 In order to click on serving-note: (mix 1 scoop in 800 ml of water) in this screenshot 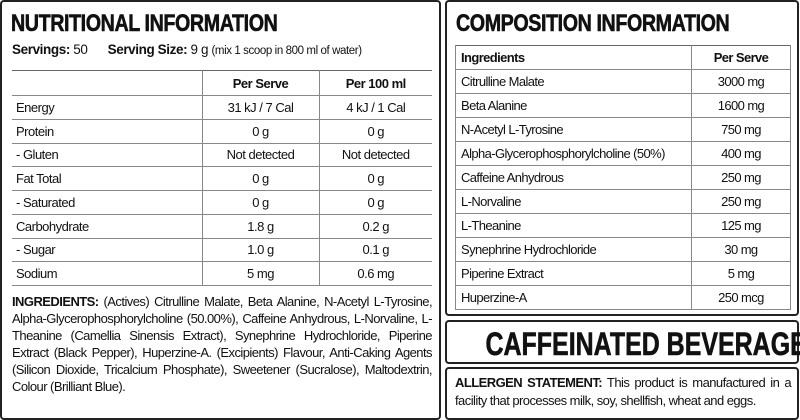, I will do `click(286, 51)`.